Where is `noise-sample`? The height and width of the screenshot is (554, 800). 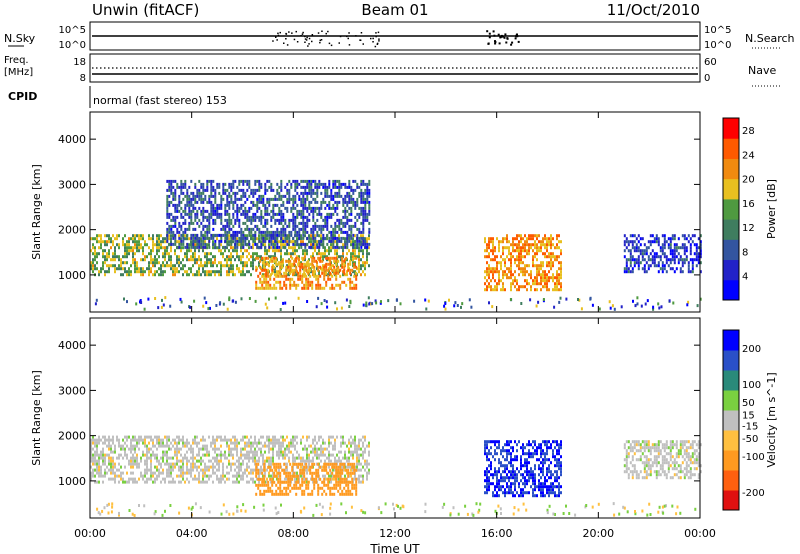 noise-sample is located at coordinates (348, 38).